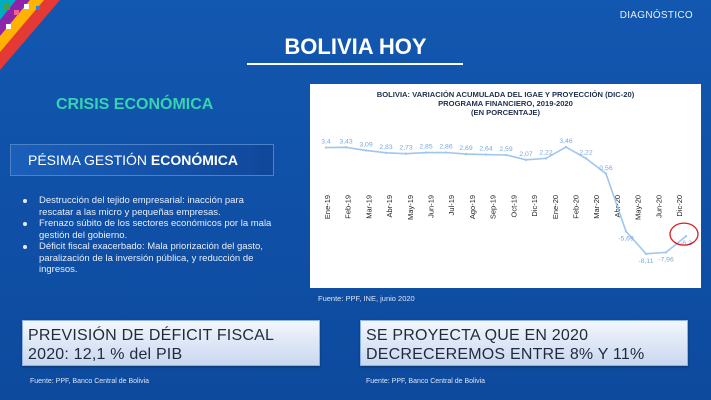 The image size is (711, 400). Describe the element at coordinates (345, 141) in the screenshot. I see `data-label: 3,43` at that location.